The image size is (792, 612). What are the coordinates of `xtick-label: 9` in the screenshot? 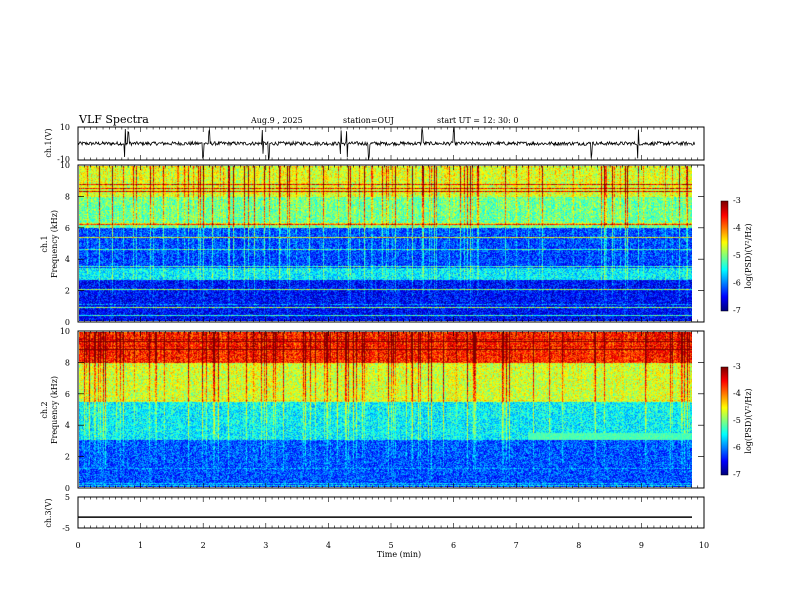 It's located at (641, 545).